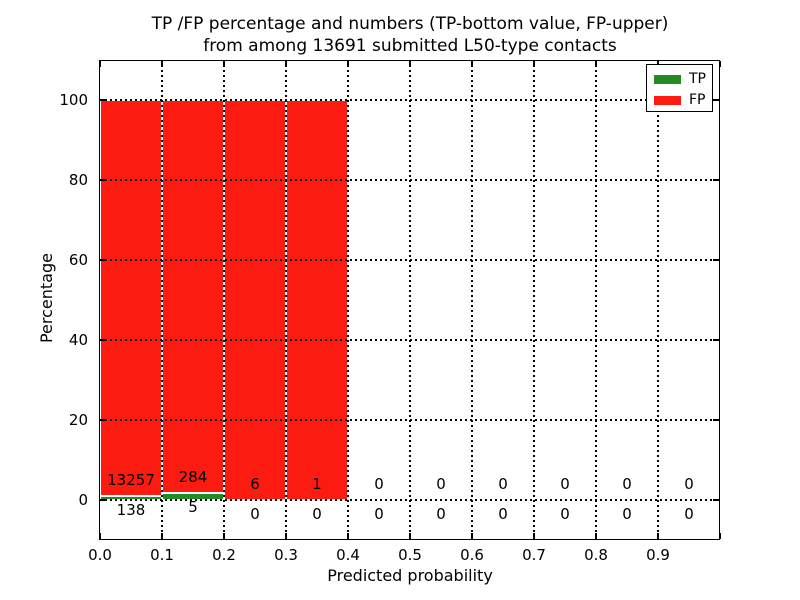  What do you see at coordinates (131, 479) in the screenshot?
I see `fp-count-label: 13257` at bounding box center [131, 479].